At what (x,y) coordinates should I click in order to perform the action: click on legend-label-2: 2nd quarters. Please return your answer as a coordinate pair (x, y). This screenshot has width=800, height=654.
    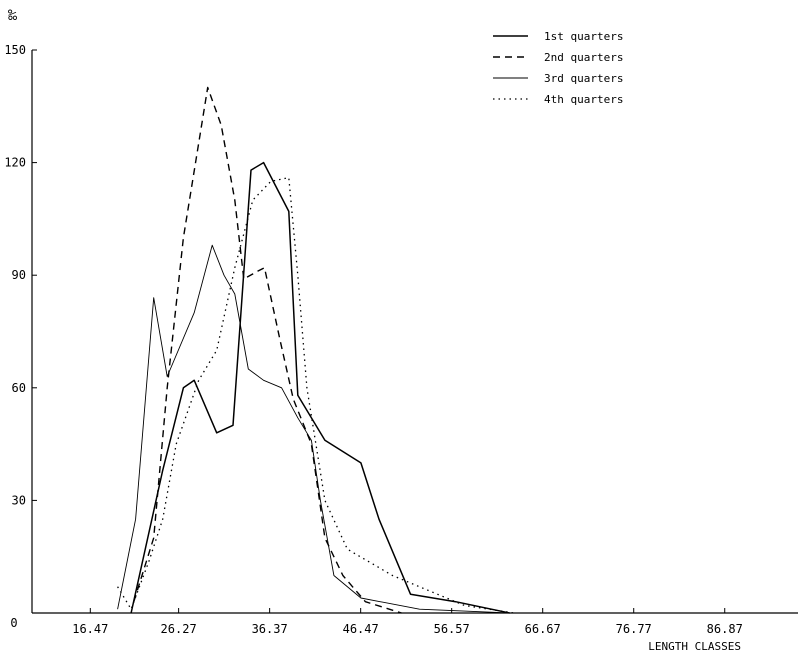
    Looking at the image, I should click on (583, 57).